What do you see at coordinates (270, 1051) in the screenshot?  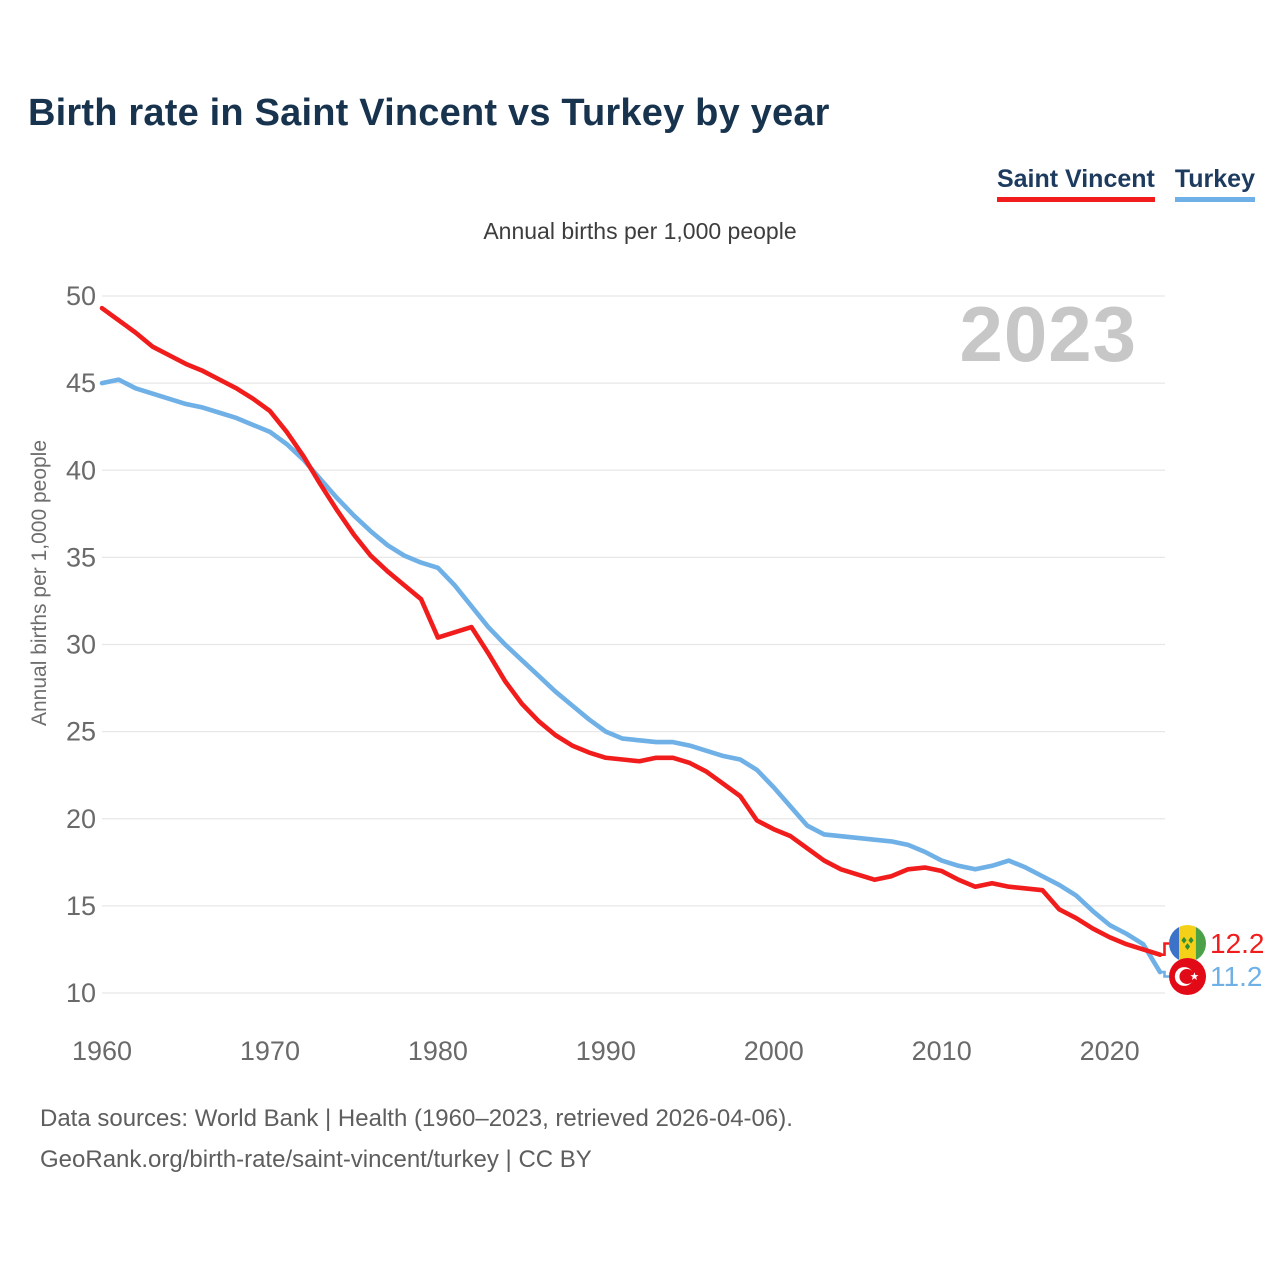 I see `x-tick-label: 1970` at bounding box center [270, 1051].